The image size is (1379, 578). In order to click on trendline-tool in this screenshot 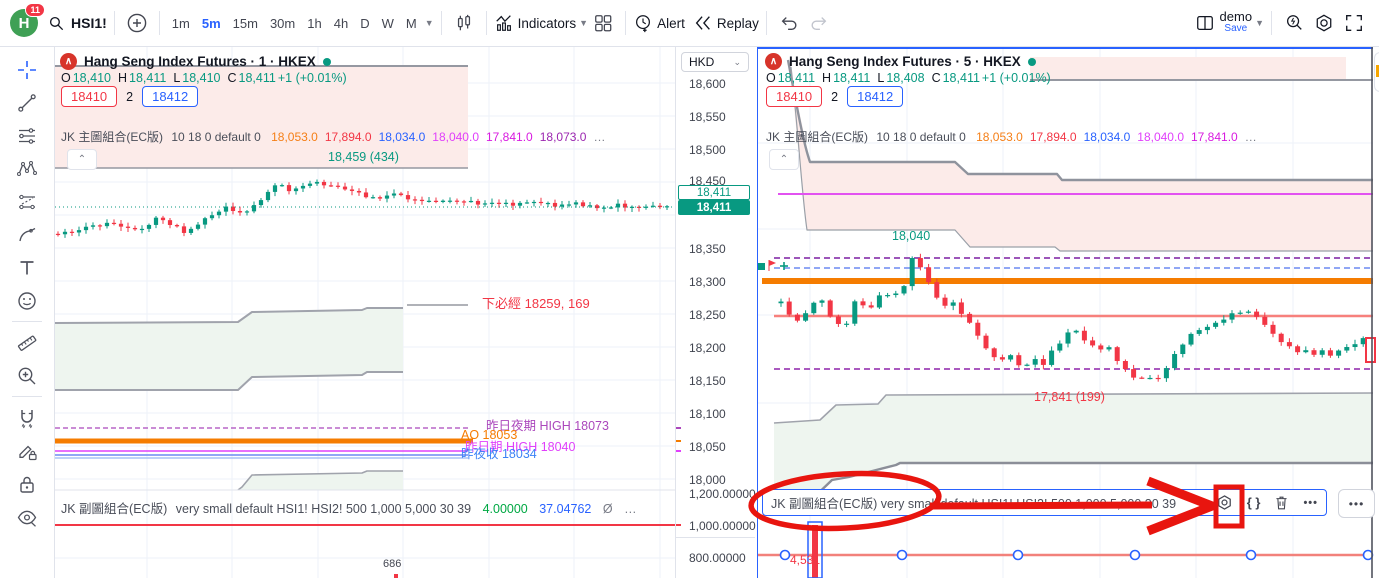, I will do `click(27, 102)`.